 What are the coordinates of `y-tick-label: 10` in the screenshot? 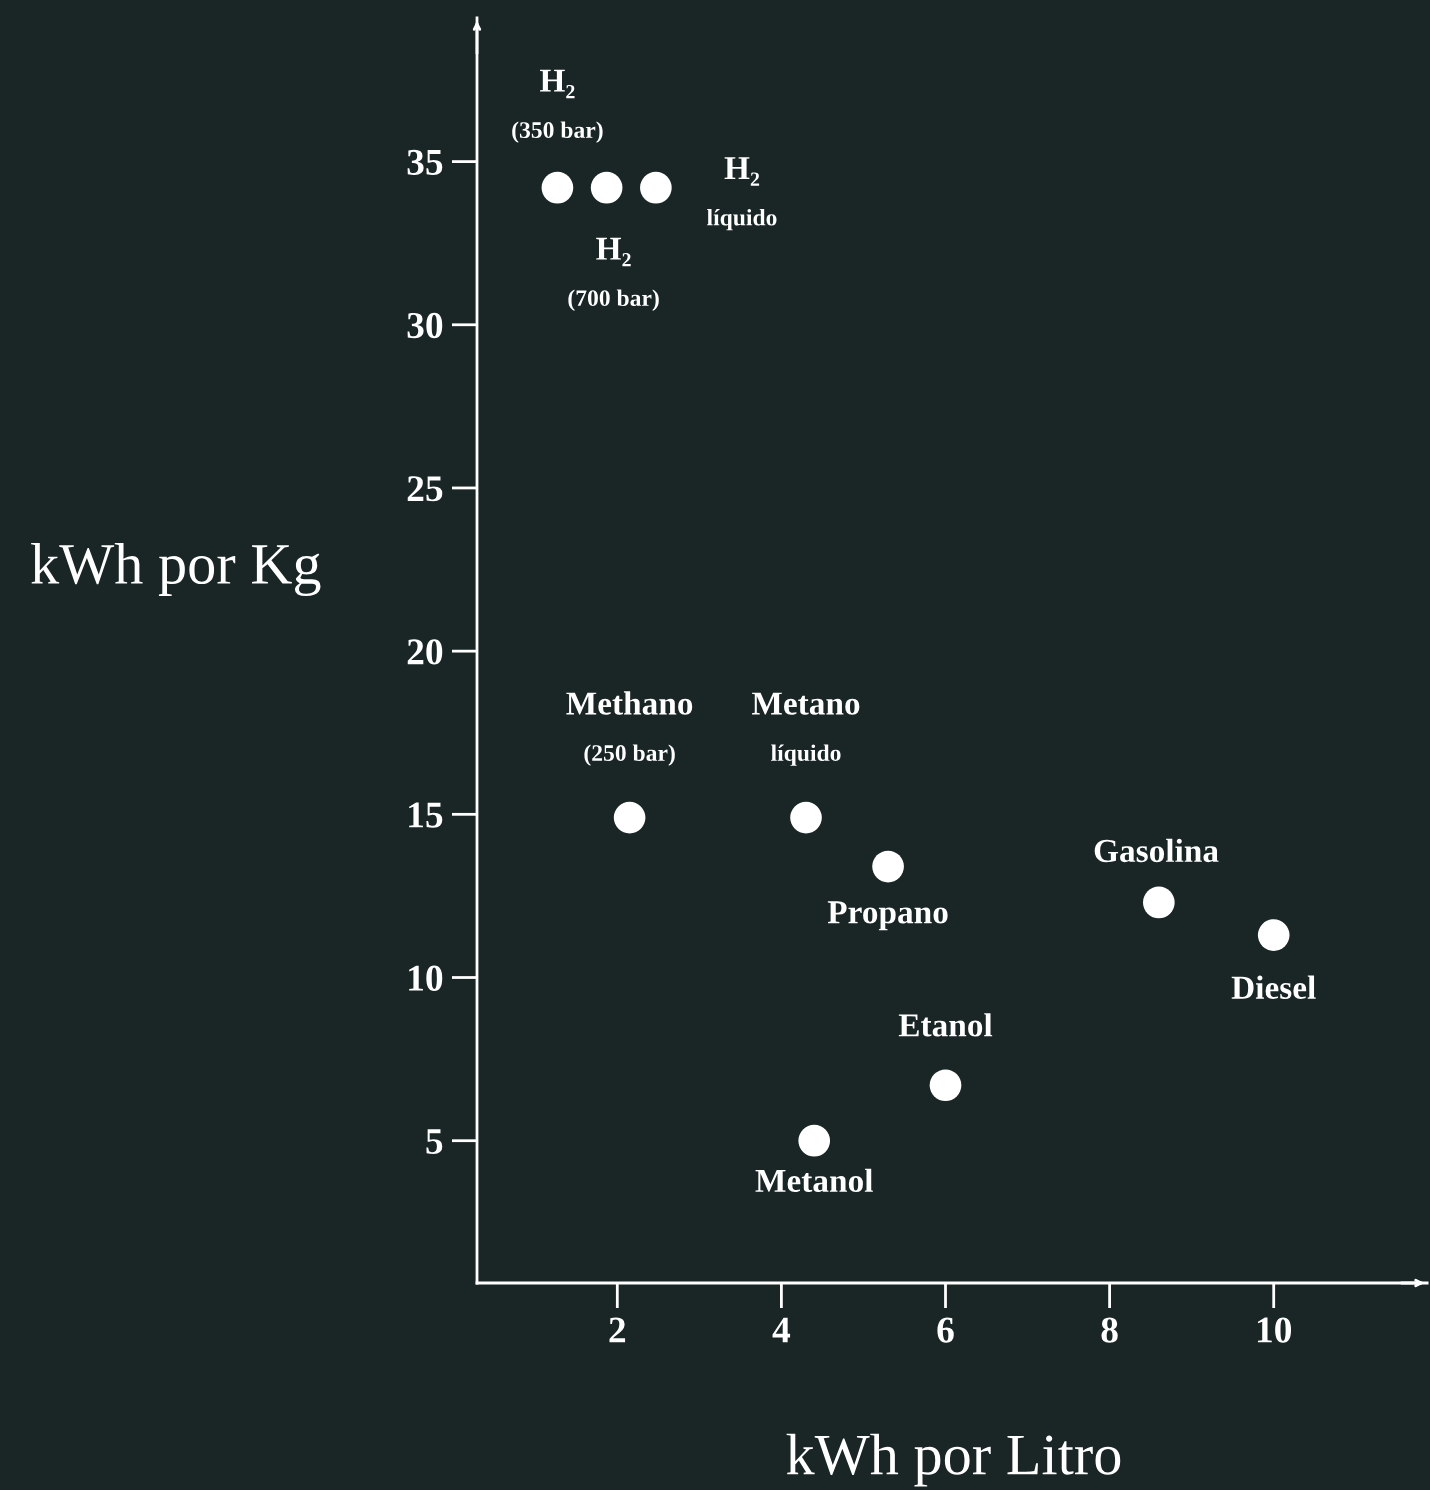 It's located at (426, 978).